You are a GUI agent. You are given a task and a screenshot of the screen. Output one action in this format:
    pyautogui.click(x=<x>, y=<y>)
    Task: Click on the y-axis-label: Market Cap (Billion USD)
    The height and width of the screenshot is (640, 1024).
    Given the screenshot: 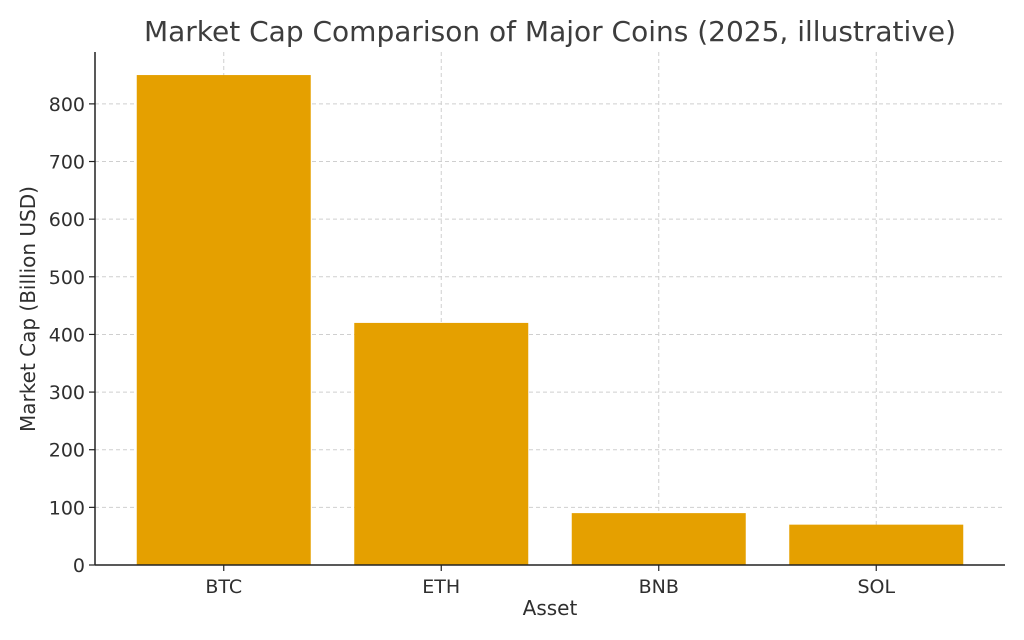 What is the action you would take?
    pyautogui.click(x=28, y=309)
    